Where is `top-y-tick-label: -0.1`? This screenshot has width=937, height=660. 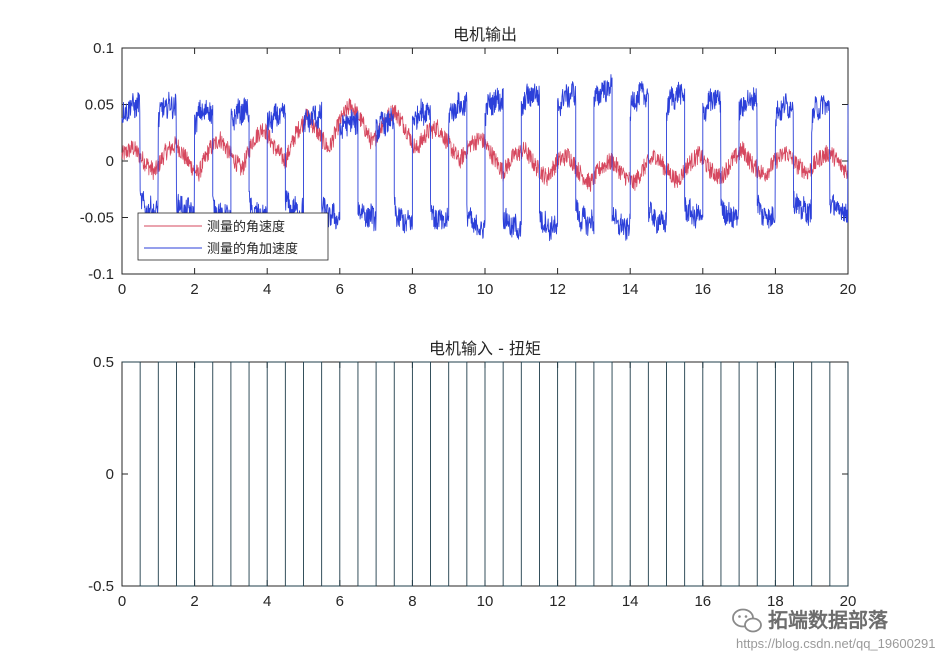
top-y-tick-label: -0.1 is located at coordinates (101, 274).